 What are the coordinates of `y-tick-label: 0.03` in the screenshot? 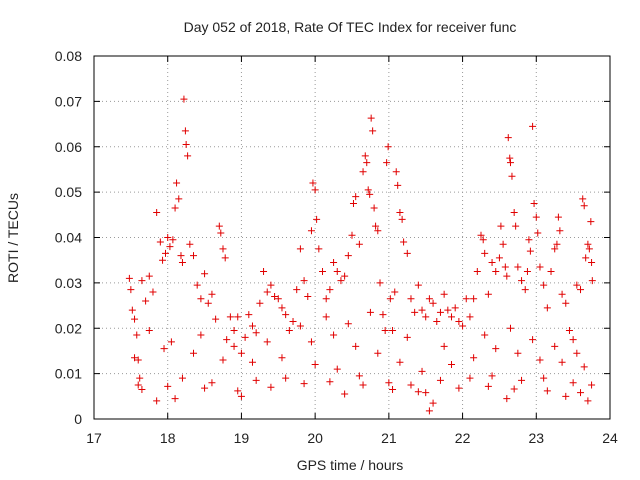 It's located at (68, 283).